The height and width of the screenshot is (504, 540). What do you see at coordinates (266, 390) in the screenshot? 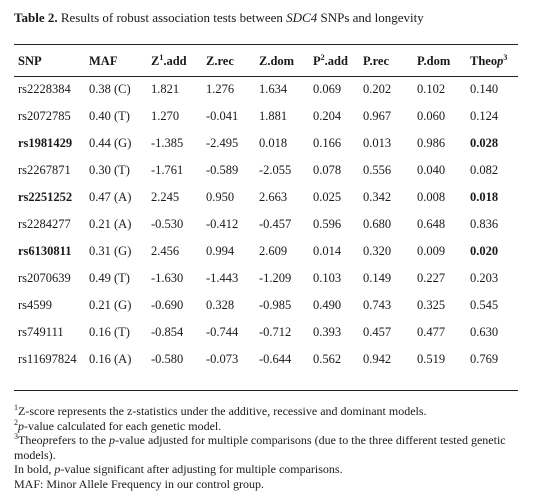
I see `bottom-rule` at bounding box center [266, 390].